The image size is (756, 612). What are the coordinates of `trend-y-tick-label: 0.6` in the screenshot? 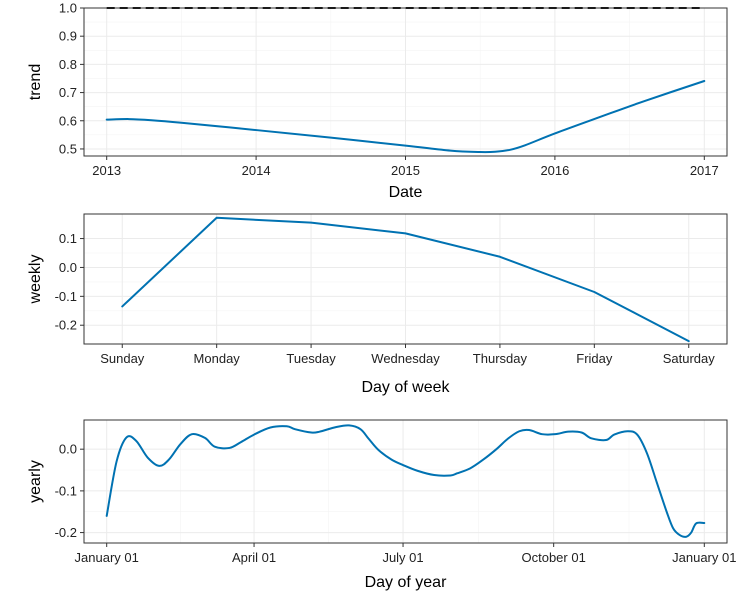 It's located at (68, 120).